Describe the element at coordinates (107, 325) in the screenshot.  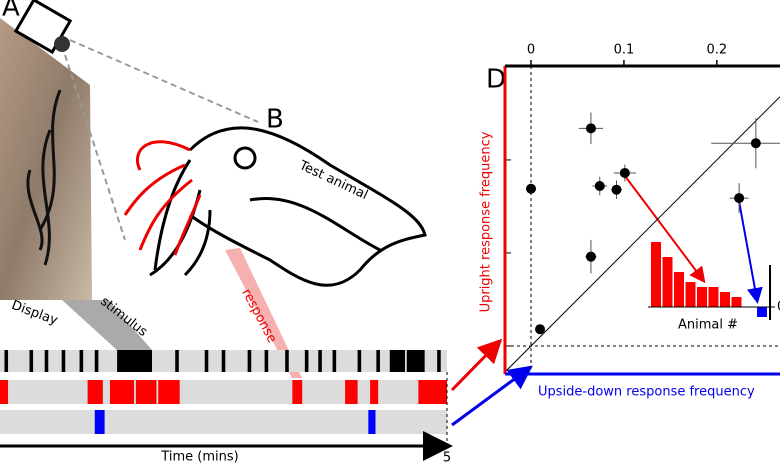
I see `stimulus-wedge` at that location.